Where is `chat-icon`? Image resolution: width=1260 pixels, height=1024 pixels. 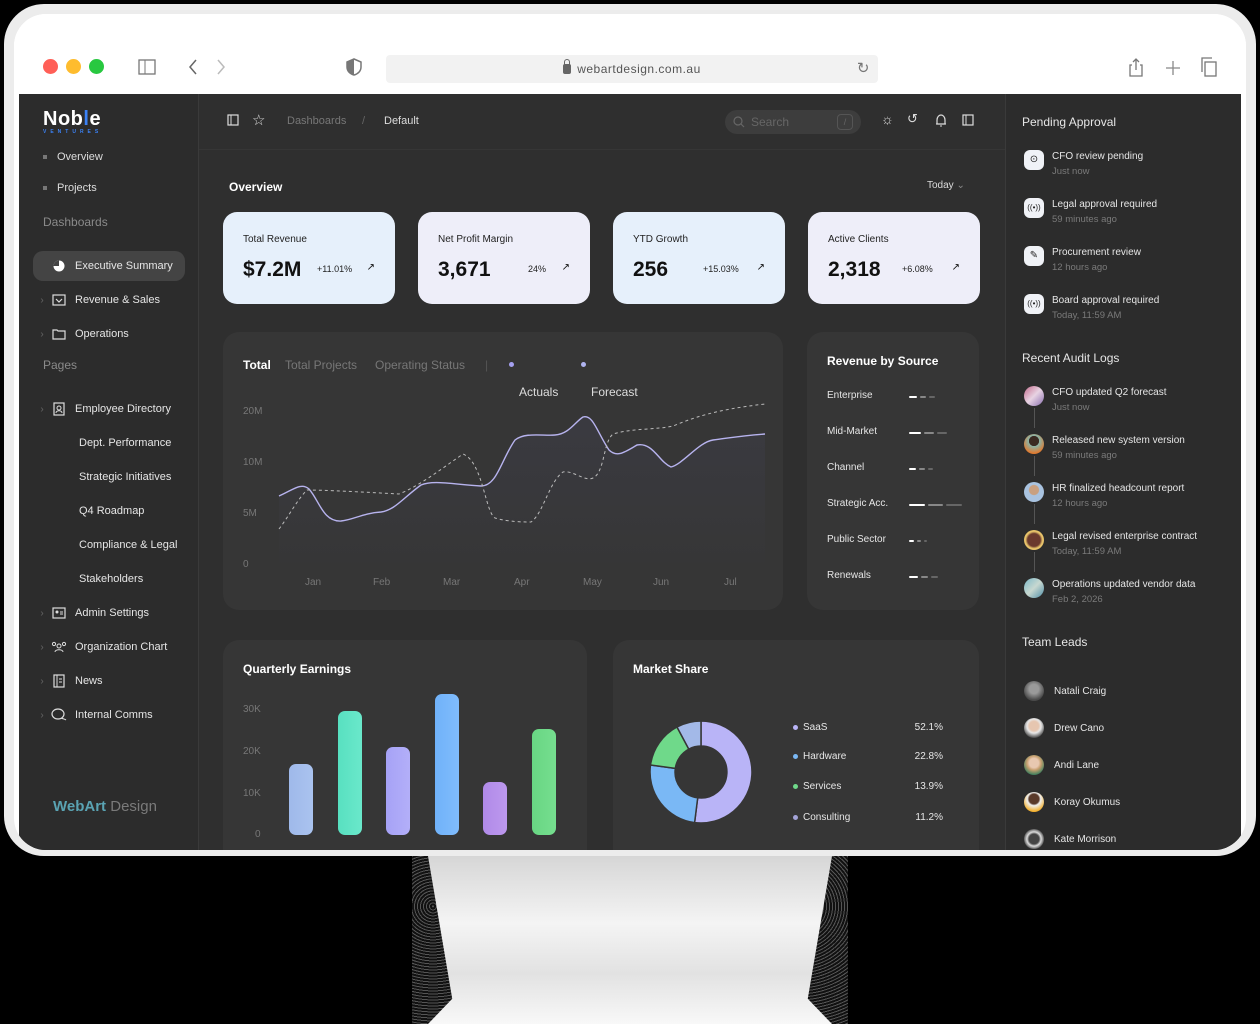
chat-icon is located at coordinates (59, 715).